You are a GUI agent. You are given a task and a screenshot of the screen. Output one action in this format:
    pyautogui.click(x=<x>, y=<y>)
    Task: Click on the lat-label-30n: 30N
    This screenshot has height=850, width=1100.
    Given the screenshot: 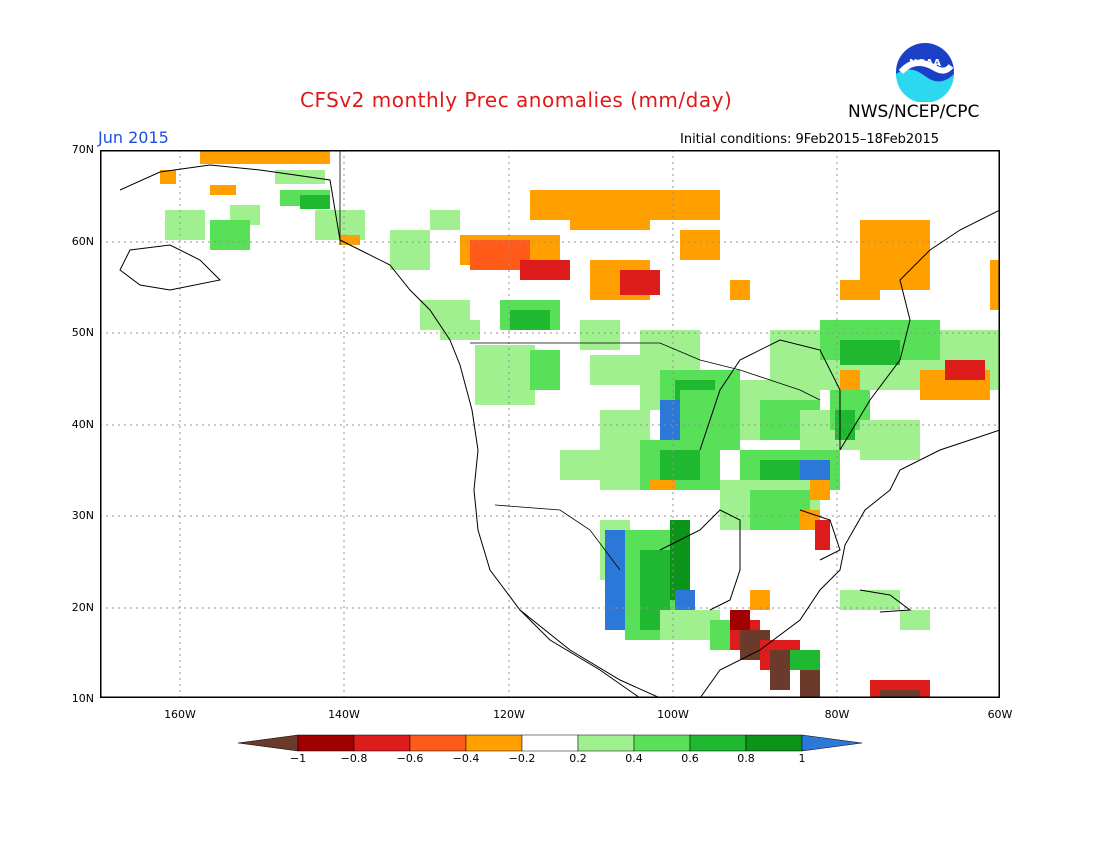 What is the action you would take?
    pyautogui.click(x=82, y=515)
    